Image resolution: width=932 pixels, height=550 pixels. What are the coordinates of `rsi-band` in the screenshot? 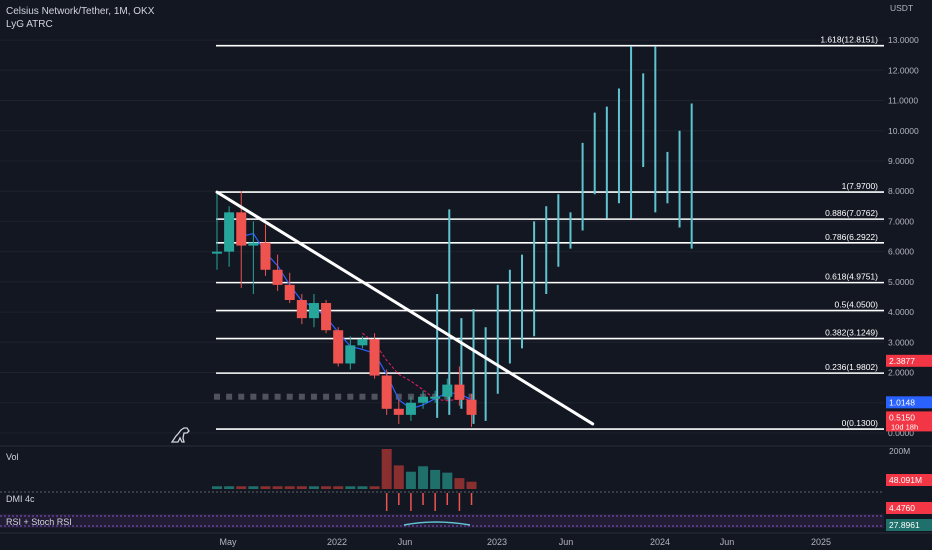 It's located at (442, 521).